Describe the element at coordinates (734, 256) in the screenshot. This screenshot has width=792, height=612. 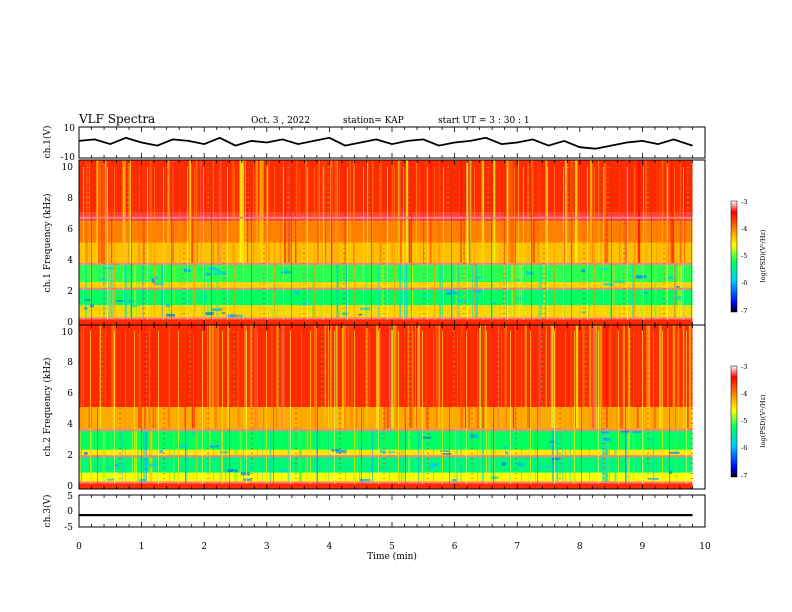
I see `colorbar-ch1-gradient` at that location.